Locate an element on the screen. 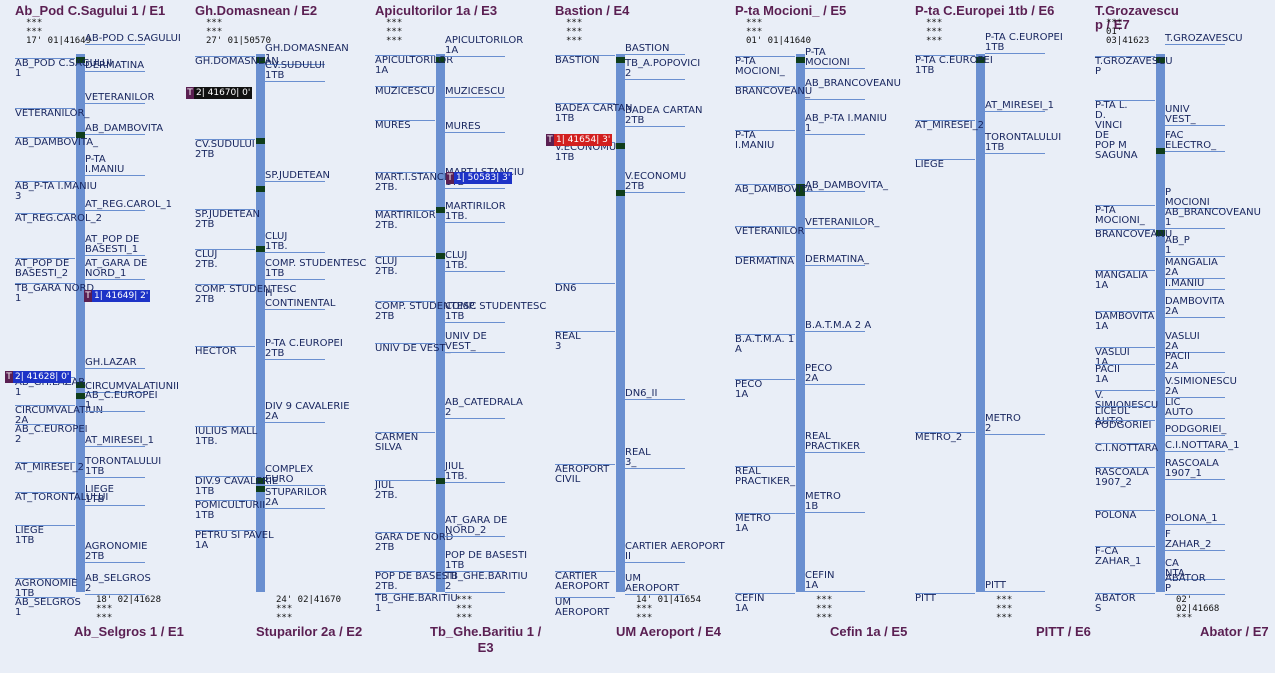 Image resolution: width=1275 pixels, height=673 pixels. stop-label-left: MANGALIA 1A is located at coordinates (1125, 280).